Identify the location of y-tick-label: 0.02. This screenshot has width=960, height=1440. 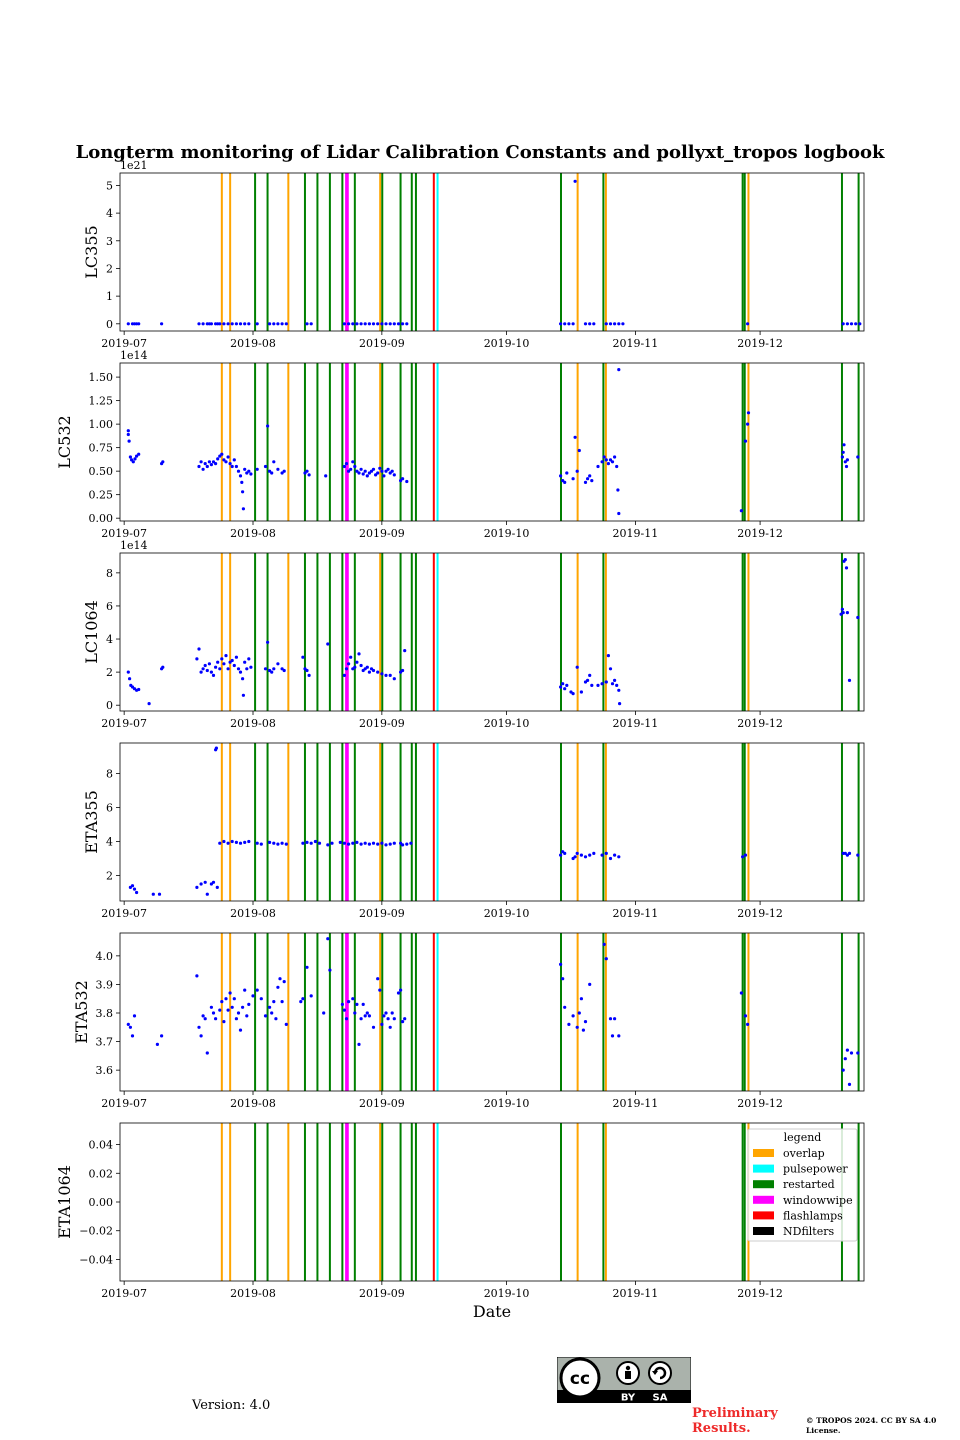
(101, 1173).